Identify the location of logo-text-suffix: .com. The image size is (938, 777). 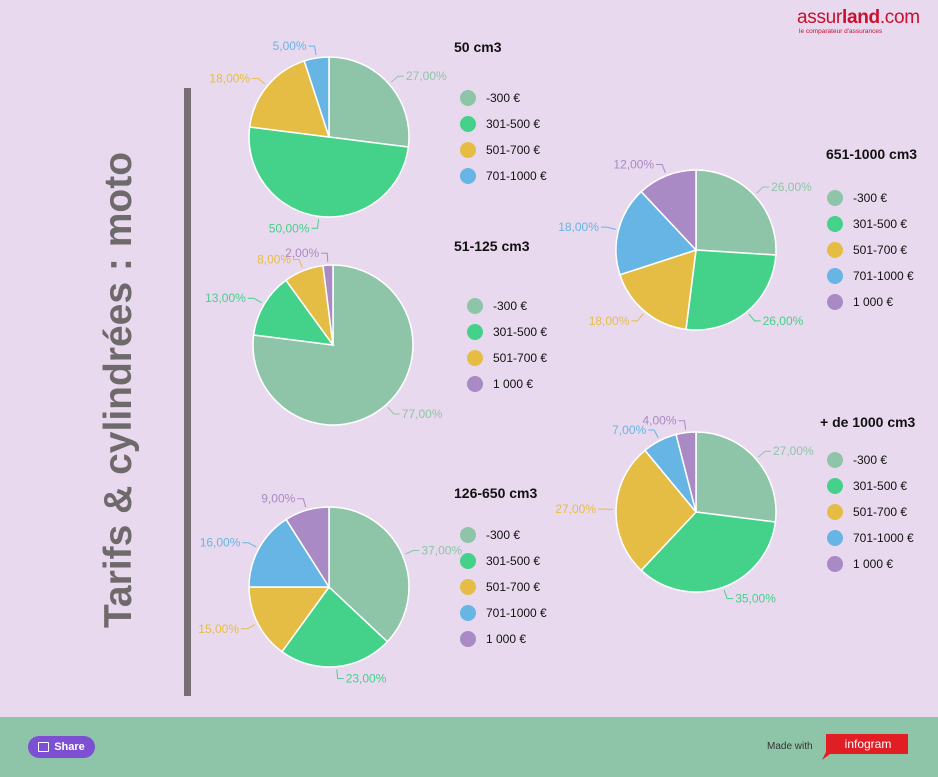
(899, 17).